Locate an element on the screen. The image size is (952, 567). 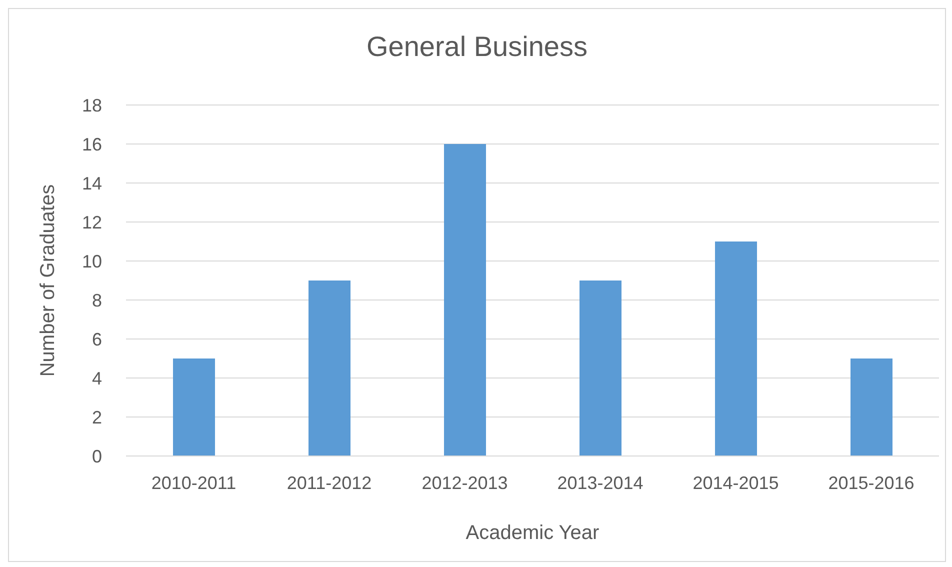
y-tick-label: 2 is located at coordinates (97, 417).